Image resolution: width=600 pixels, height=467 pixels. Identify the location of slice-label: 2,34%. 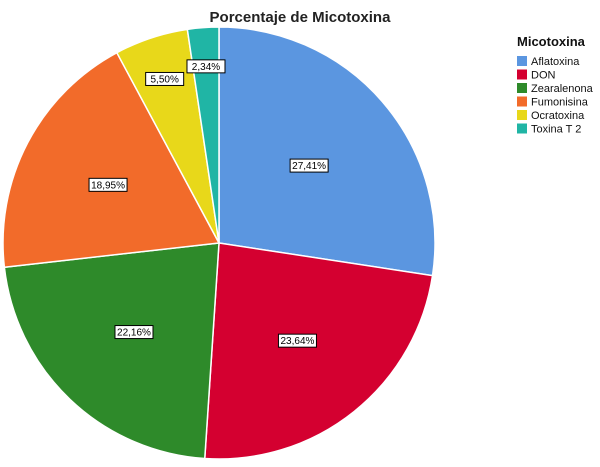
(206, 66).